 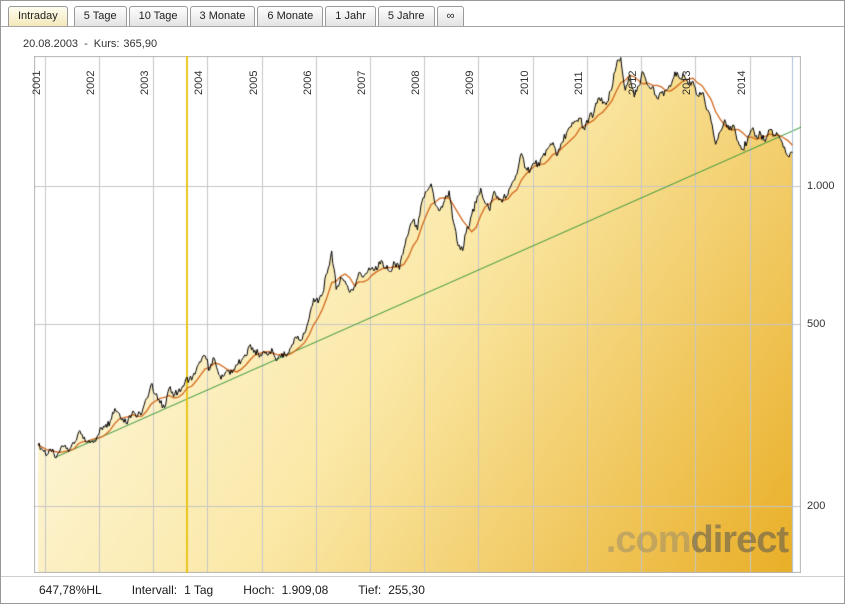 I want to click on year-label: 2009, so click(x=470, y=82).